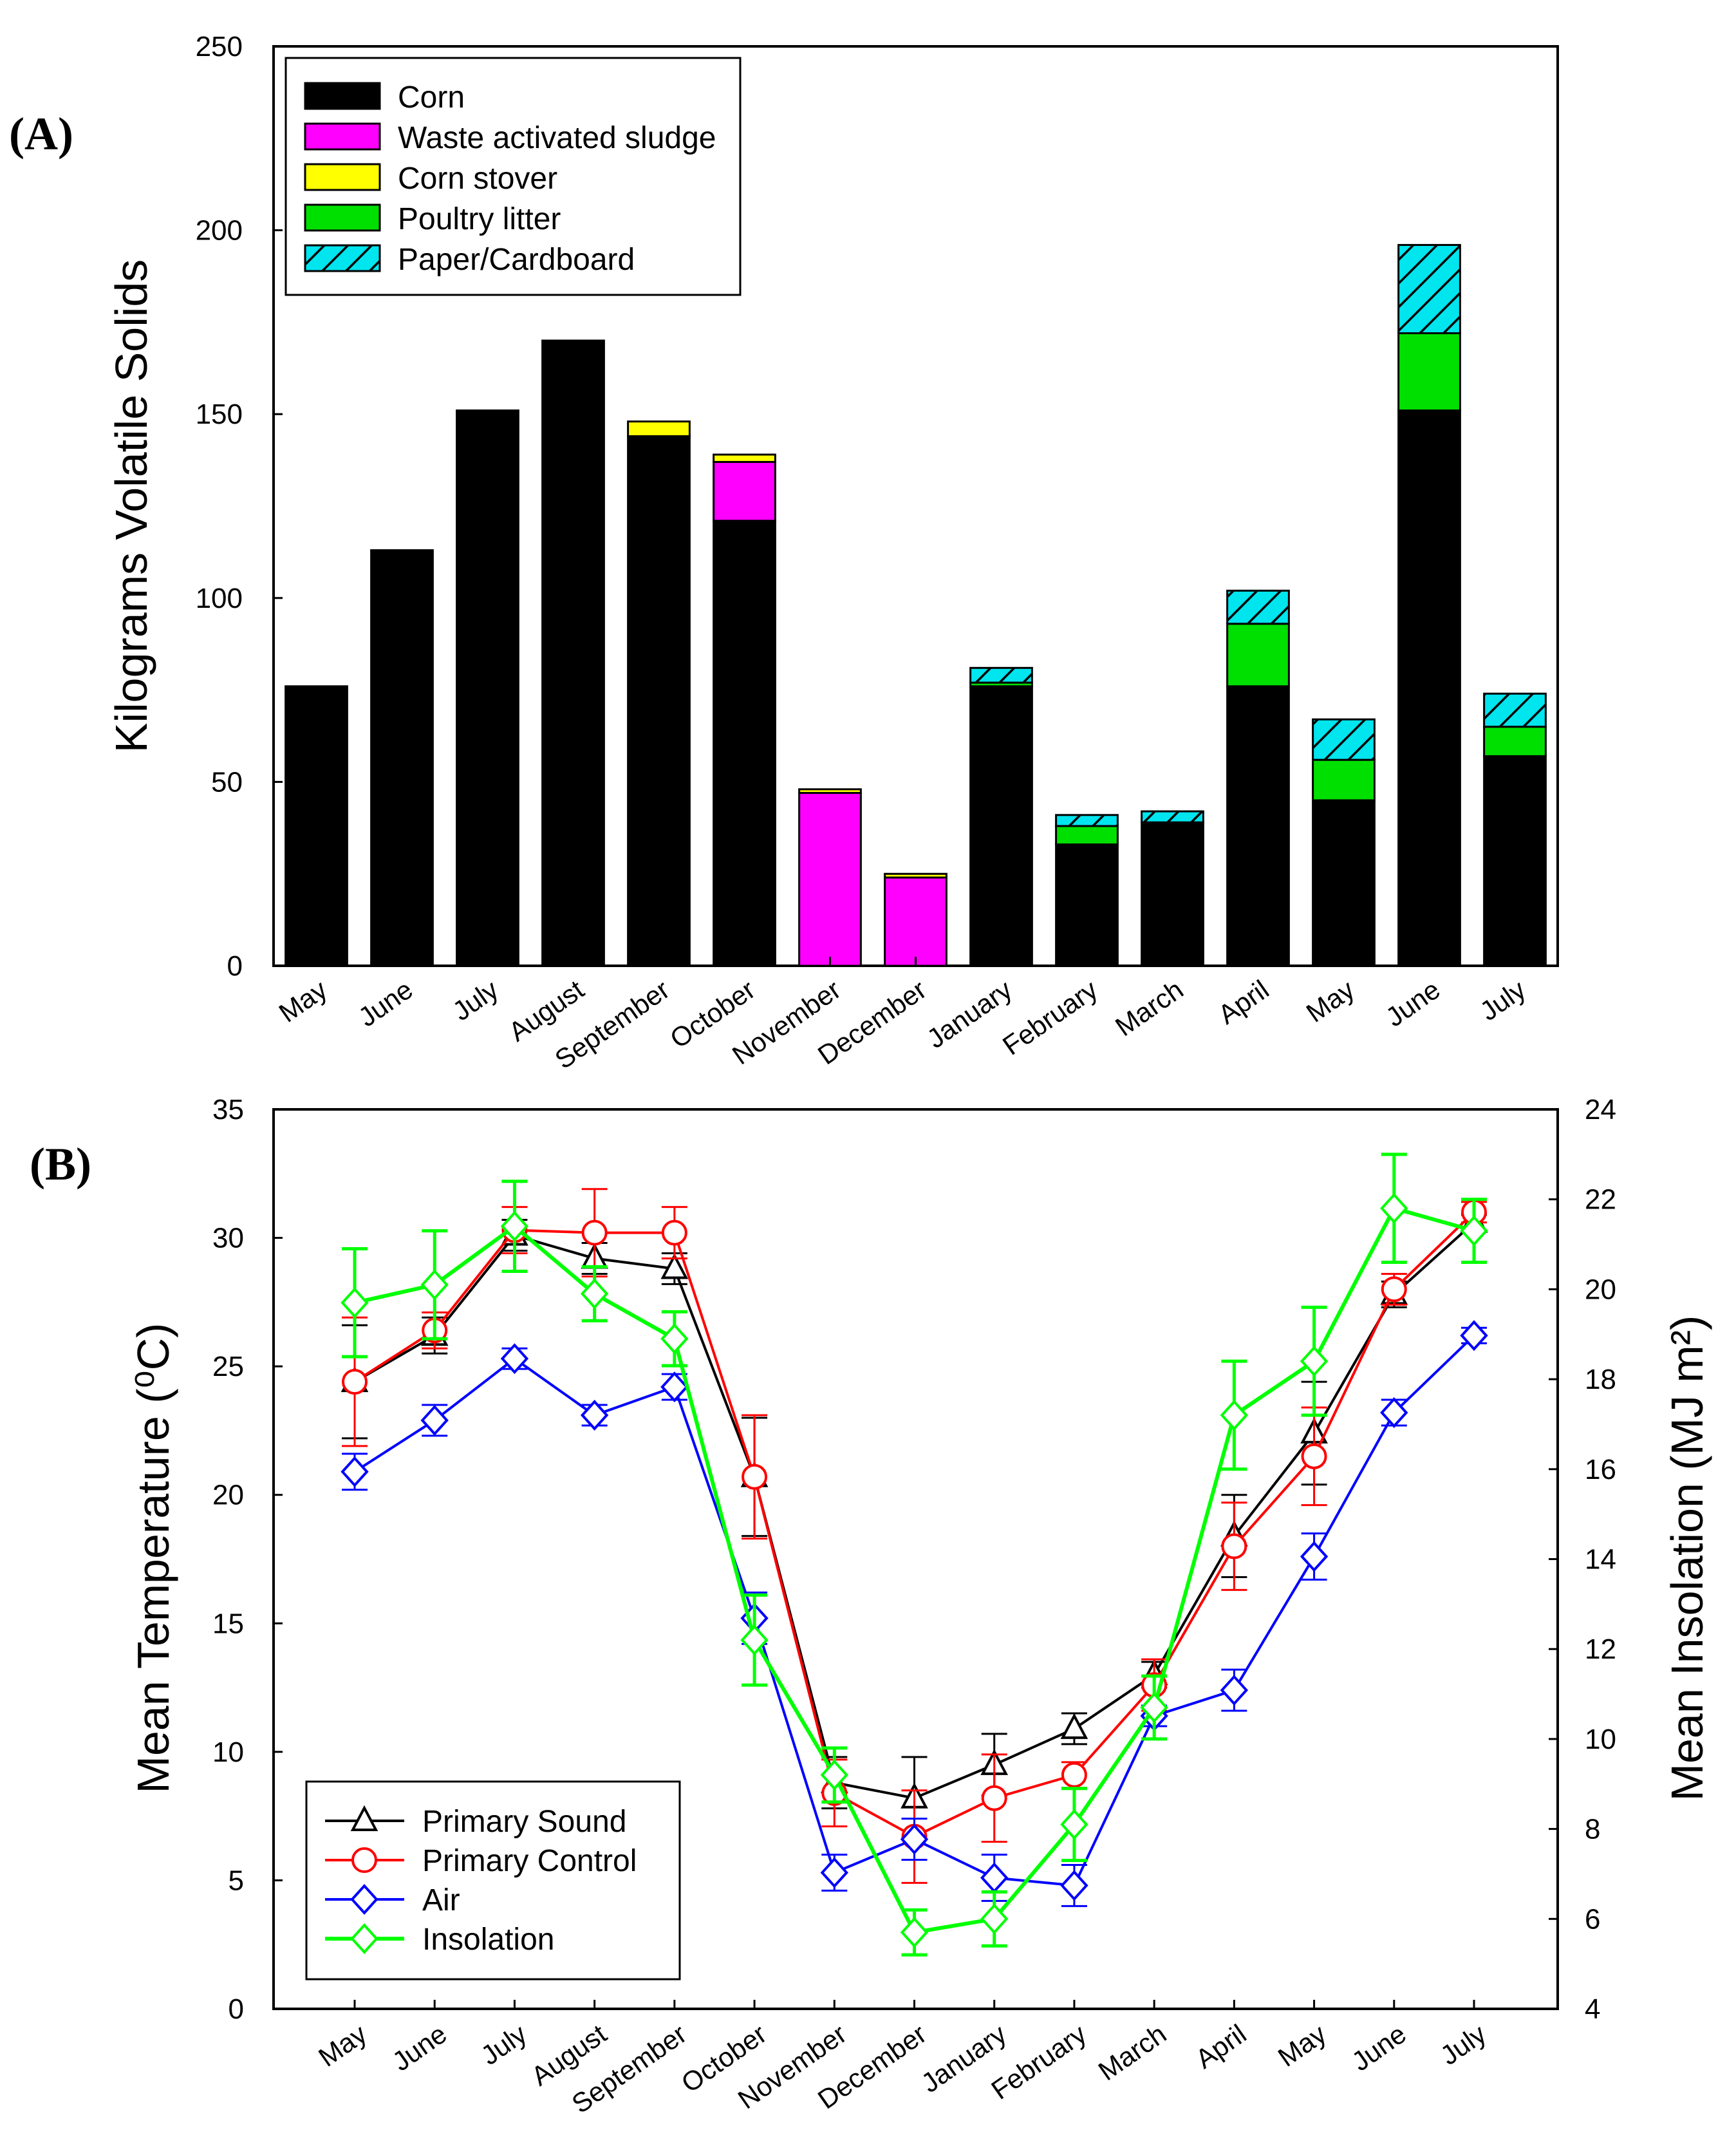  Describe the element at coordinates (153, 1558) in the screenshot. I see `panel-b-y-axis-title: Mean Temperature (⁰C)` at that location.